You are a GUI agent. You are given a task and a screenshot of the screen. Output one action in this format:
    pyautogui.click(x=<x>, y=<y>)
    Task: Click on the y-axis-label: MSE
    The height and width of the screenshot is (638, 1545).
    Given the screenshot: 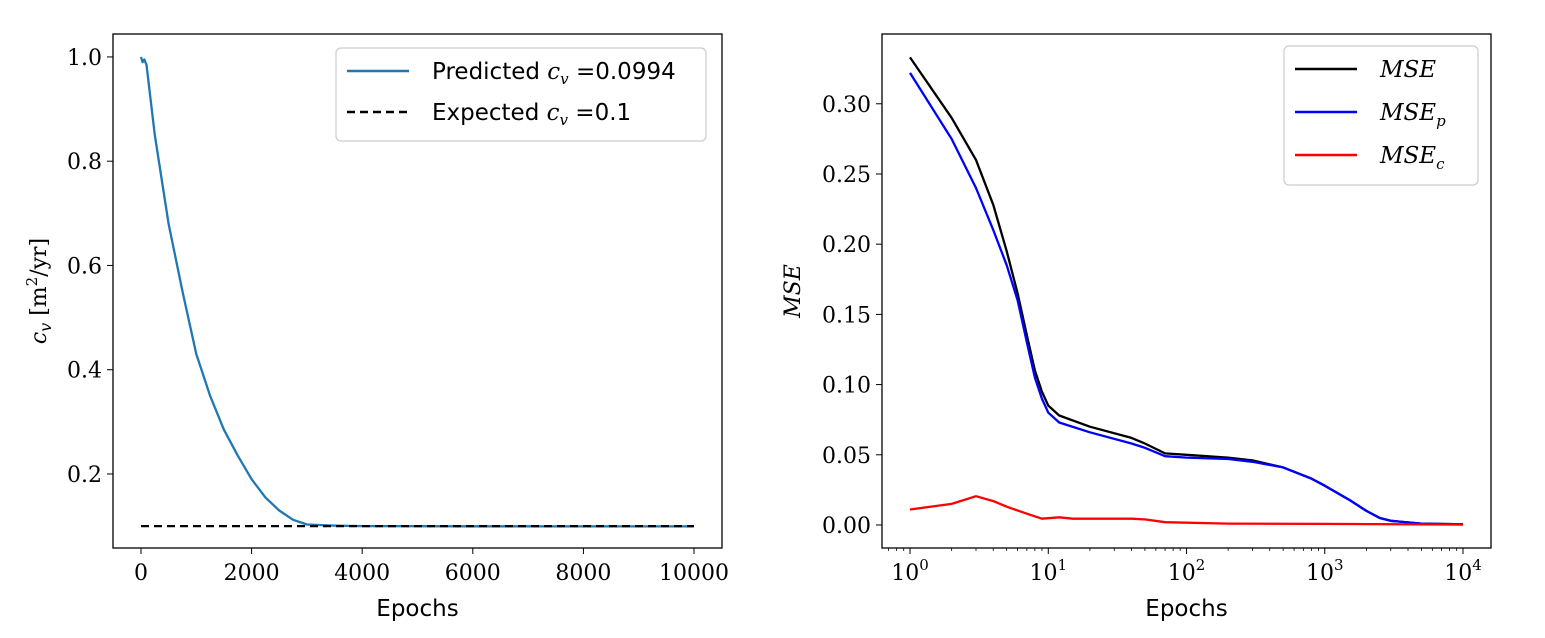 What is the action you would take?
    pyautogui.click(x=793, y=291)
    